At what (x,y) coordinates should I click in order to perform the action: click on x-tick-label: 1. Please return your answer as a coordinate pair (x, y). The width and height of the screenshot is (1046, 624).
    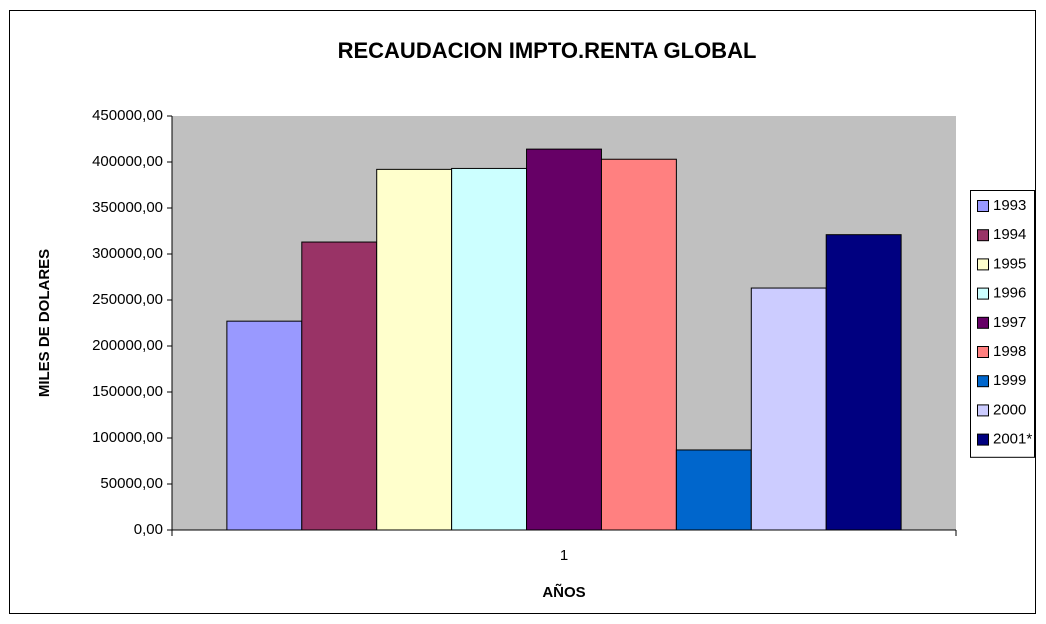
    Looking at the image, I should click on (564, 555).